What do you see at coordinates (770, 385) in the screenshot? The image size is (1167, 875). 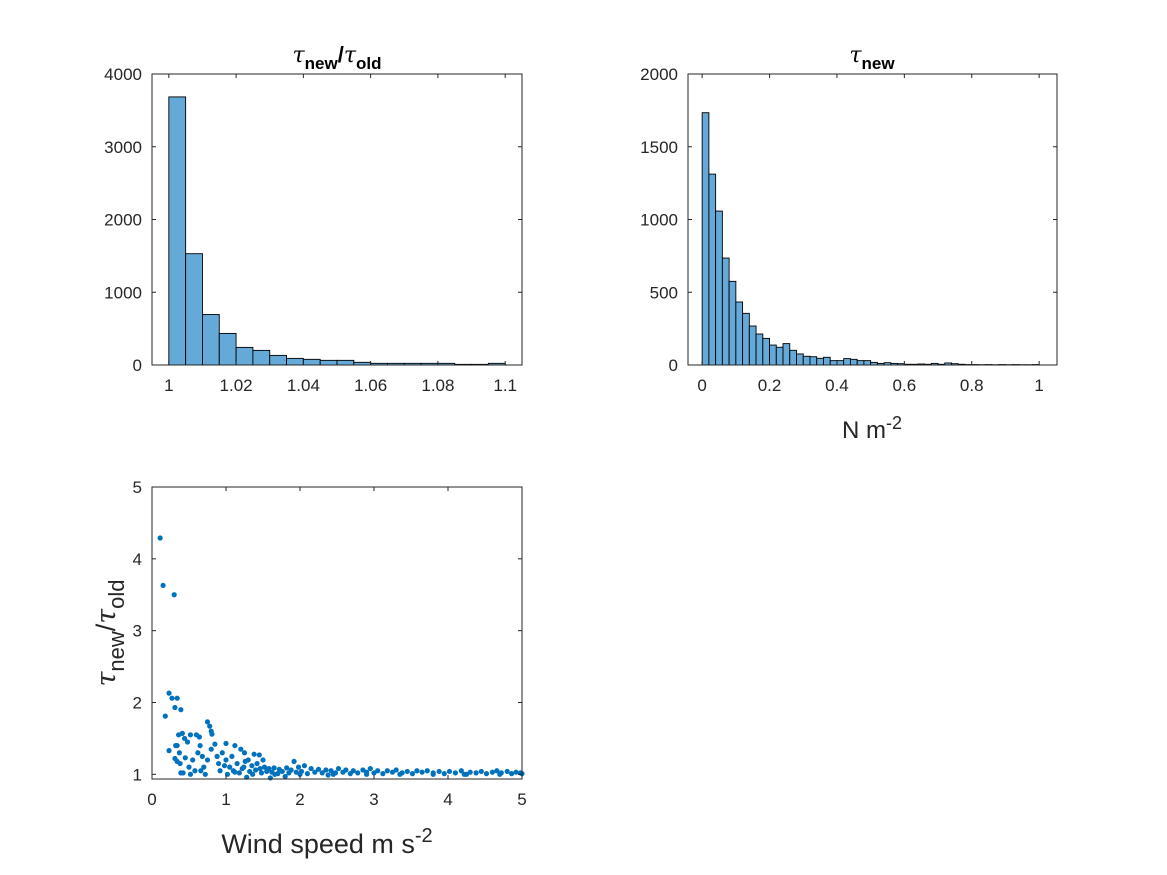 I see `x-tick-label: 0.2` at bounding box center [770, 385].